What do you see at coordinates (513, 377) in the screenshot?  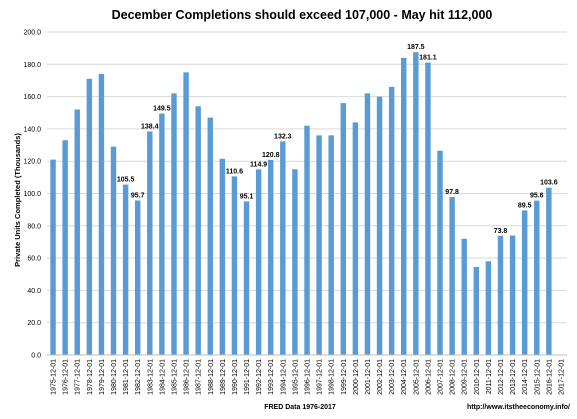 I see `x-tick-label: 2013-12-01` at bounding box center [513, 377].